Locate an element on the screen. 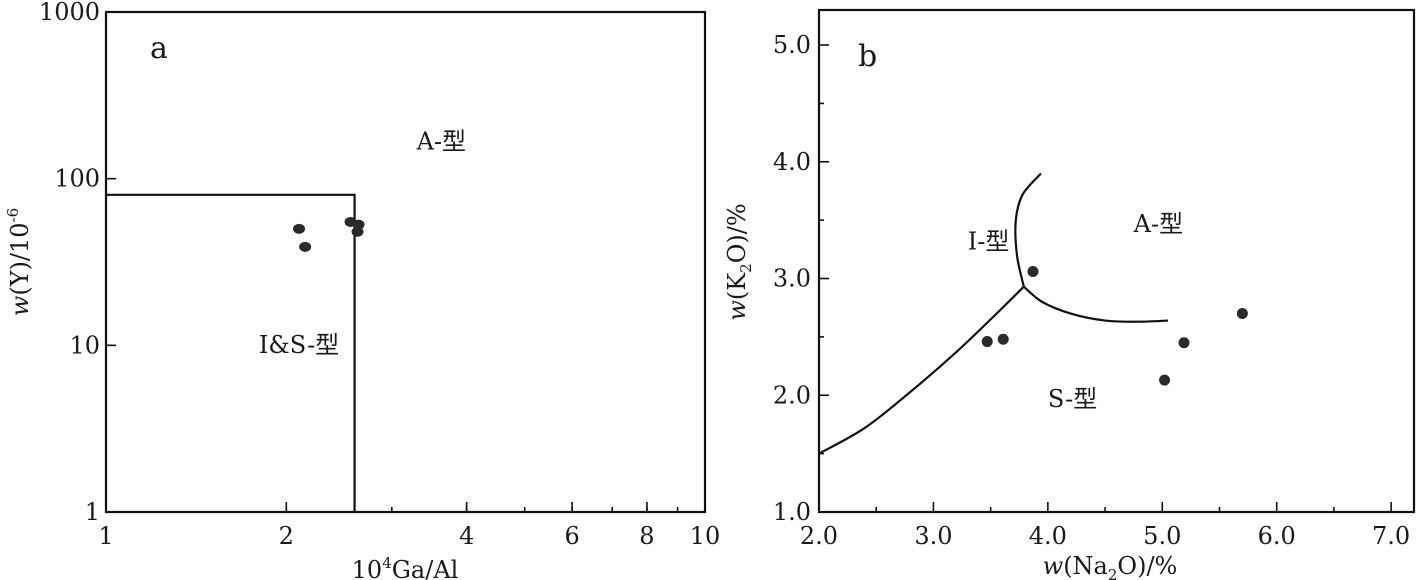 Image resolution: width=1417 pixels, height=580 pixels. chart-b-region-label: S-型 is located at coordinates (1072, 399).